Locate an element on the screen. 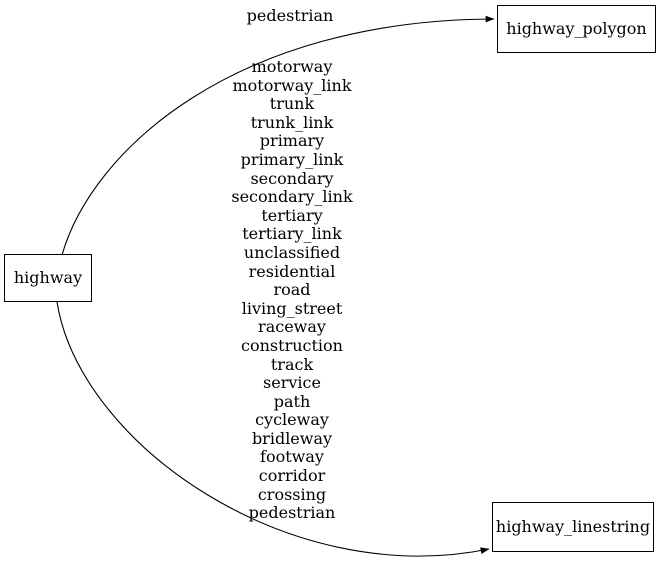  node-highway-linestring-label: highway_linestring is located at coordinates (573, 526).